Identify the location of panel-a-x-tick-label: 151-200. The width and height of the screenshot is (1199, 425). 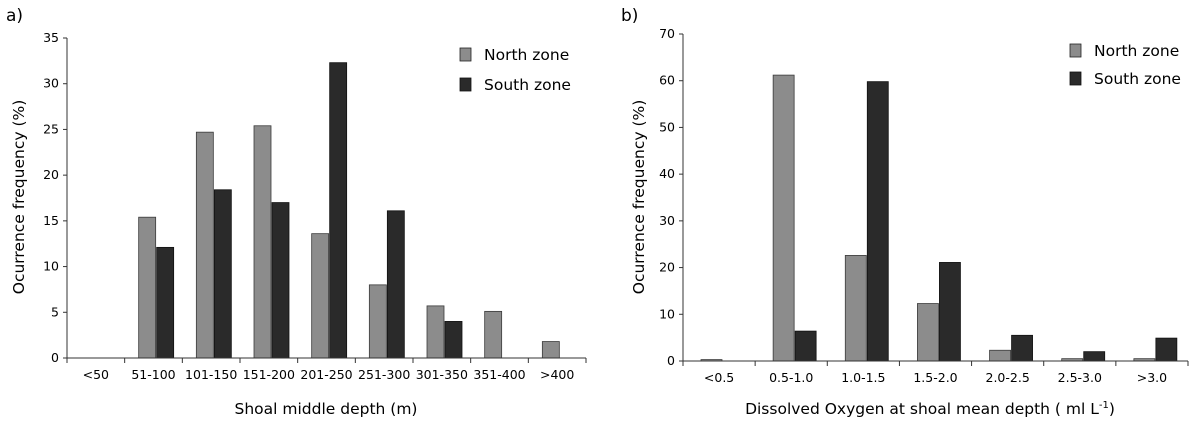
(269, 374).